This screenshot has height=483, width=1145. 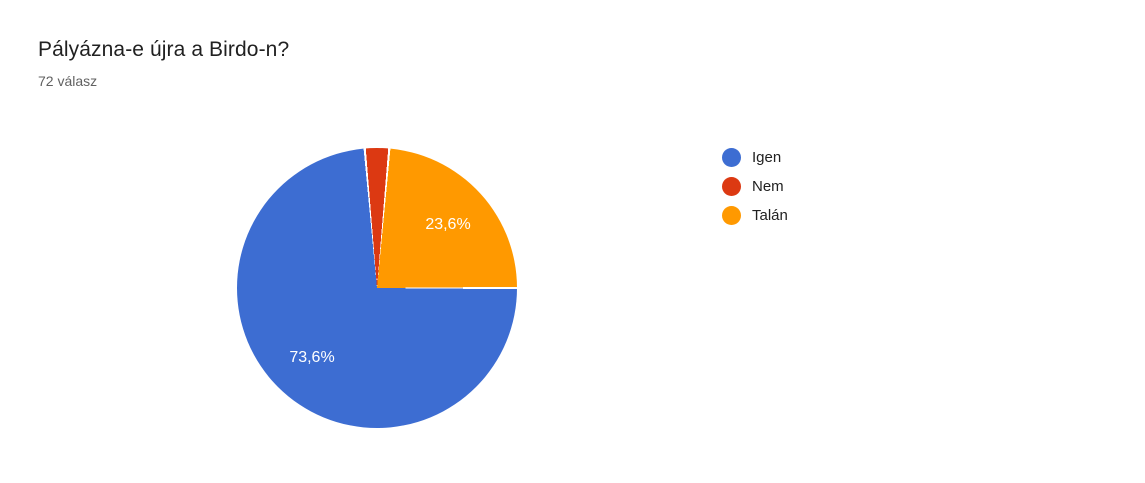 I want to click on legend-swatch-talan-icon, so click(x=731, y=215).